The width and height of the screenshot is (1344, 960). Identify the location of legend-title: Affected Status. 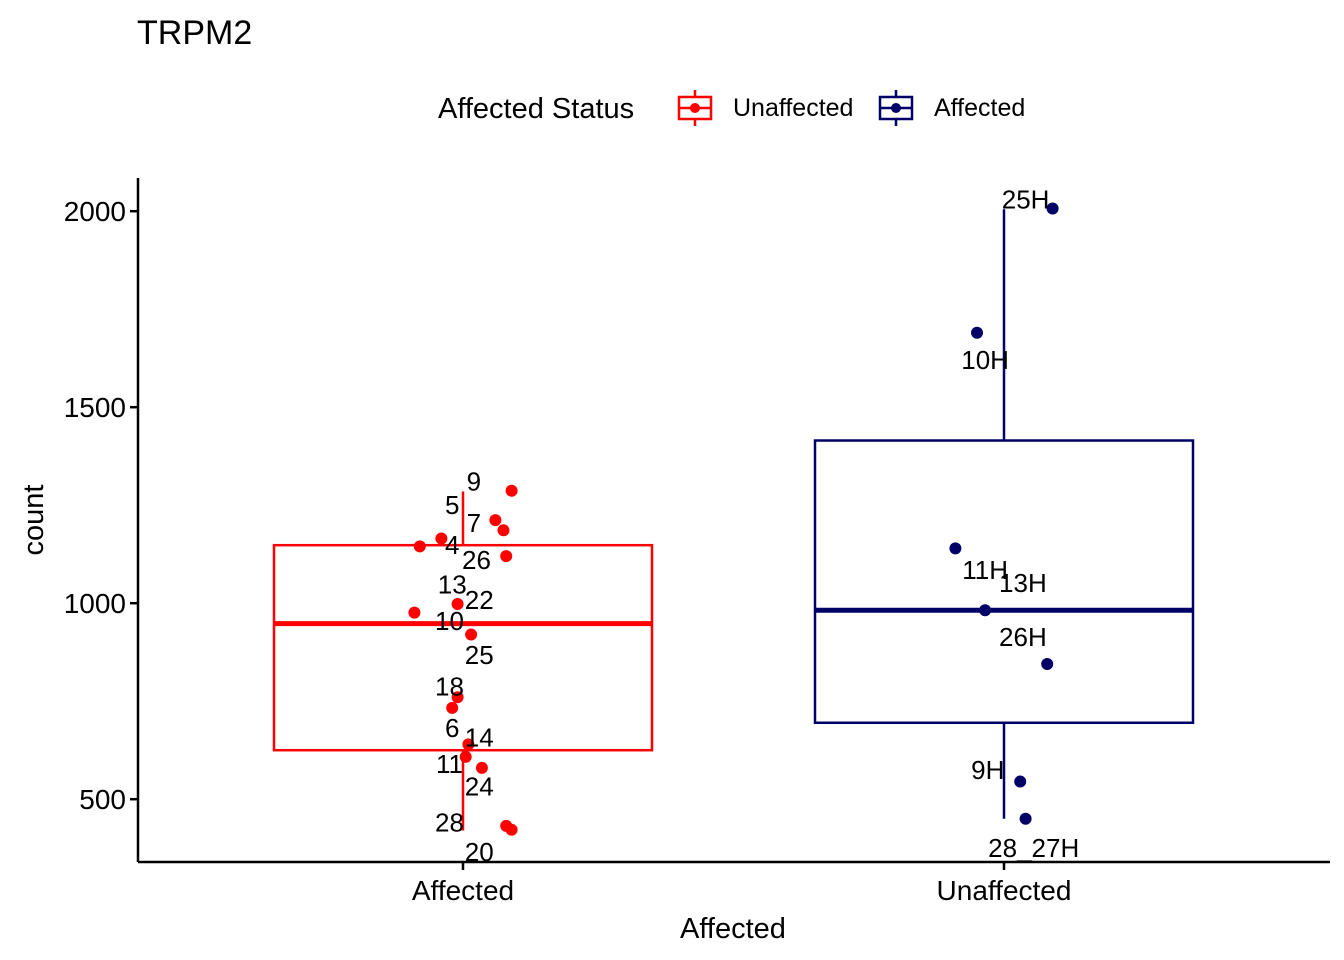
(536, 109).